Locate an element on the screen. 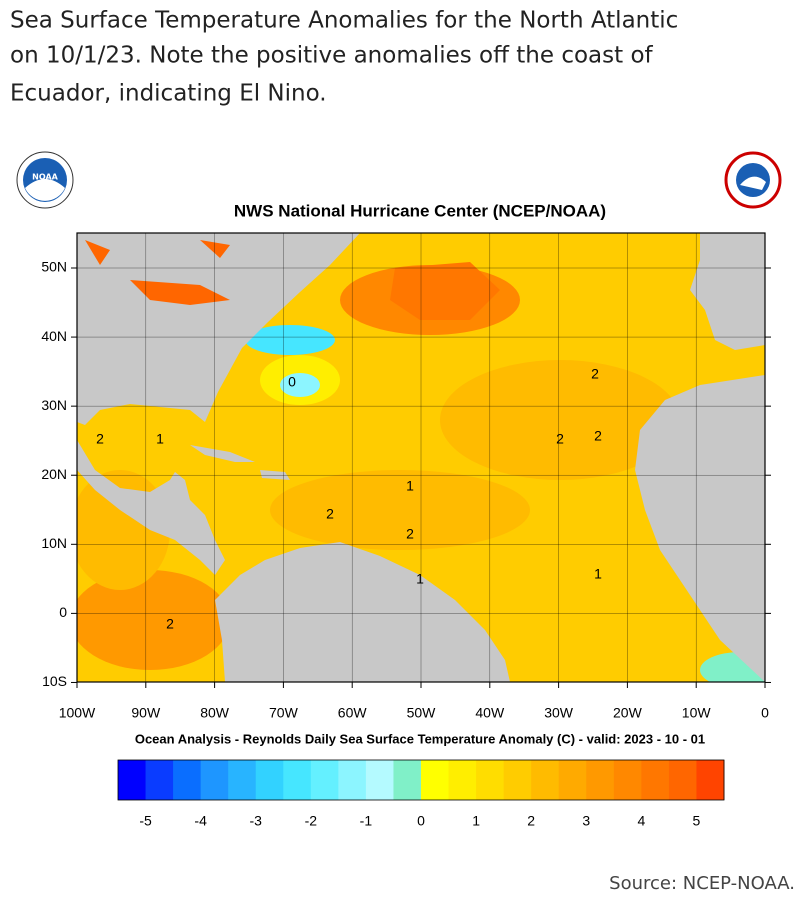 The height and width of the screenshot is (903, 805). logo-text: NOAA is located at coordinates (45, 177).